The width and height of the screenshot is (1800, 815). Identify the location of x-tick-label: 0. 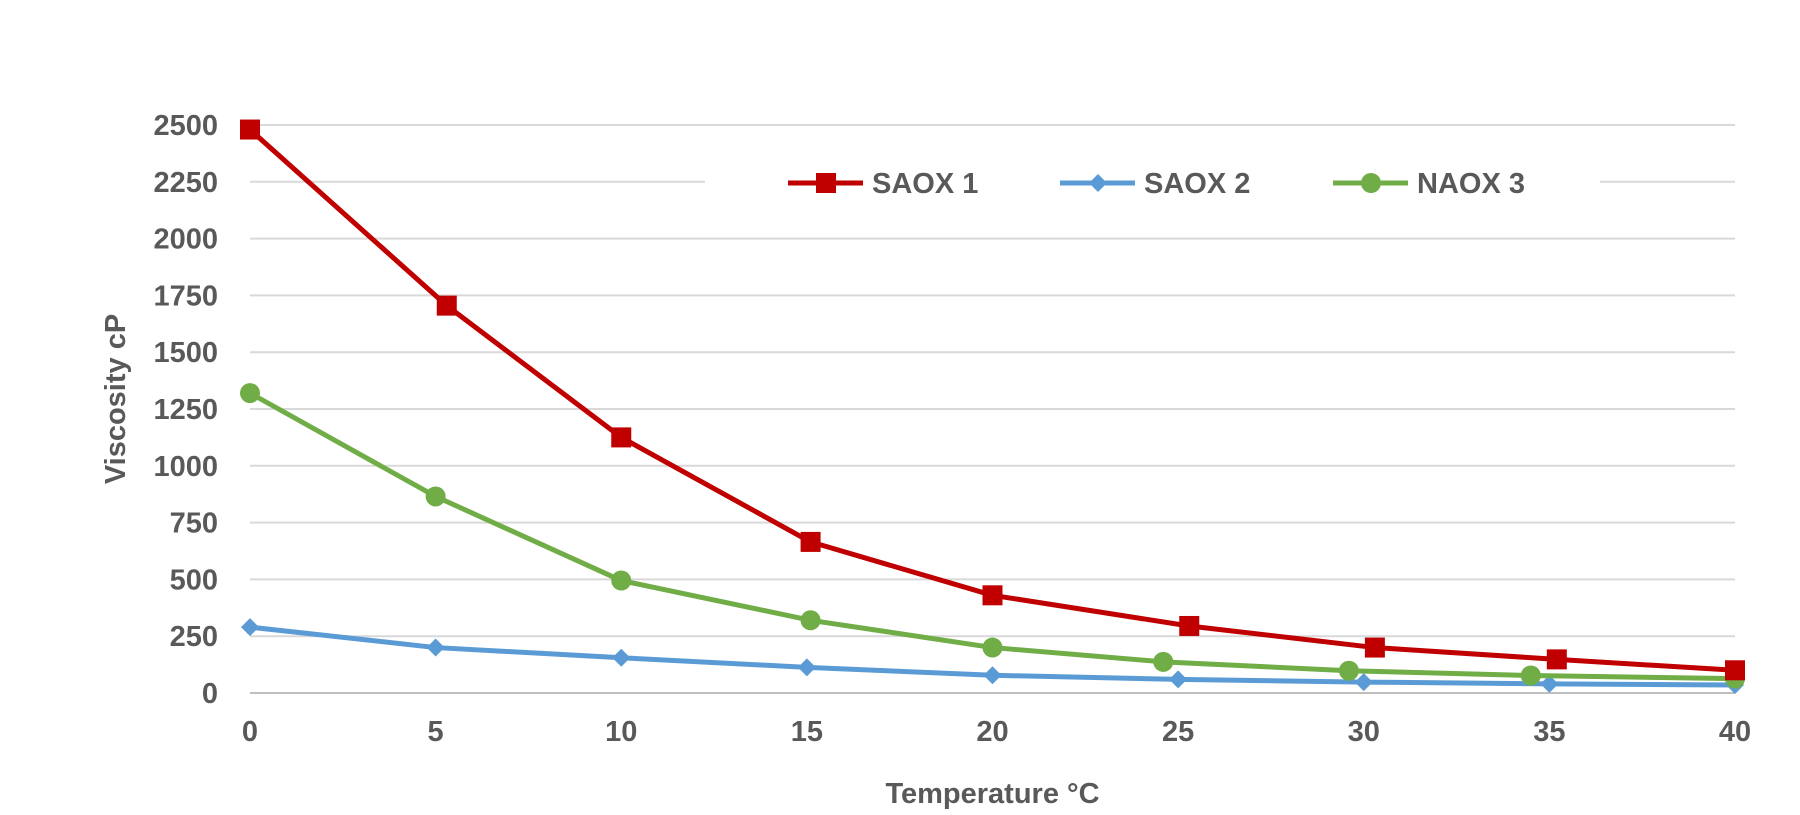
(250, 732).